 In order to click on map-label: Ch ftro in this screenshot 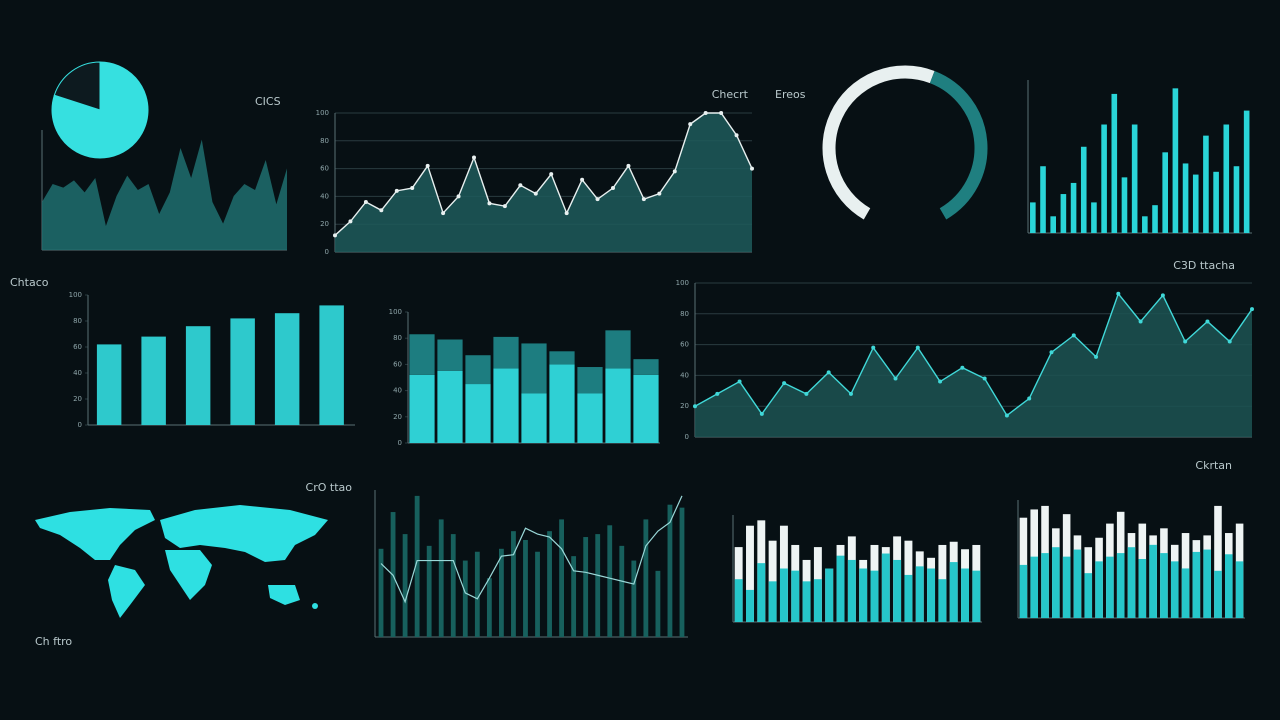, I will do `click(53, 641)`.